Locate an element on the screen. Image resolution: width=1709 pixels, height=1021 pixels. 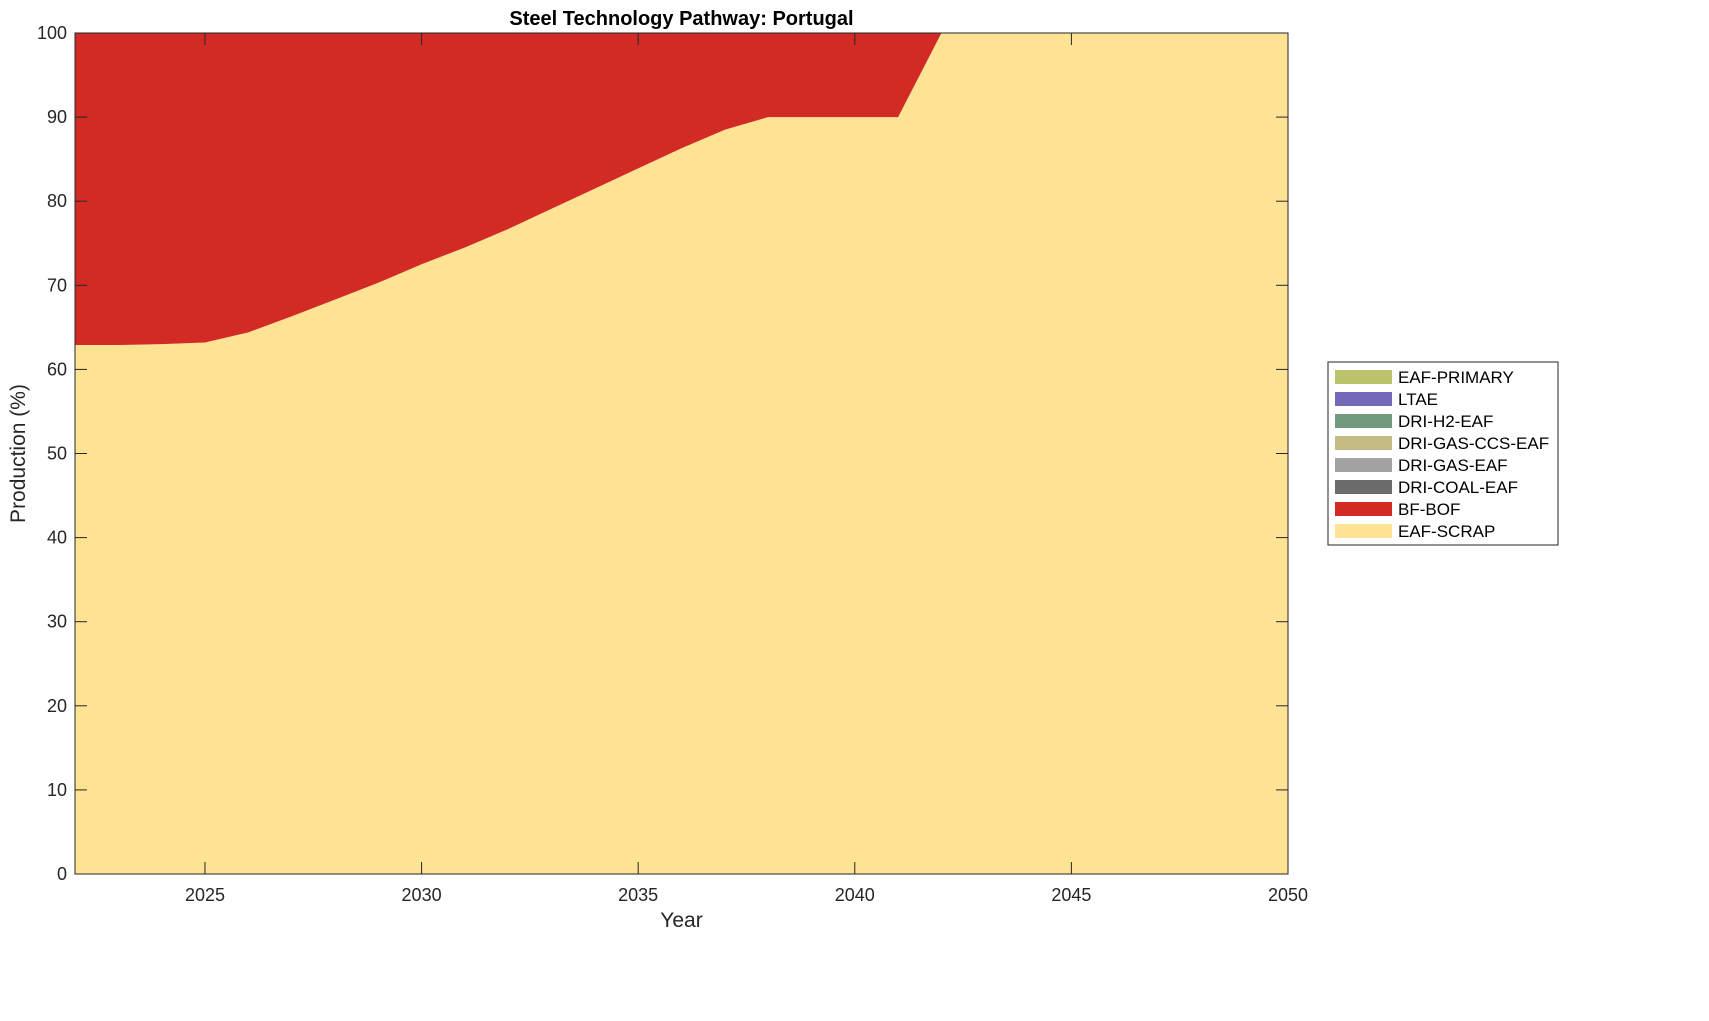
y-axis-title: Production (%) is located at coordinates (18, 453).